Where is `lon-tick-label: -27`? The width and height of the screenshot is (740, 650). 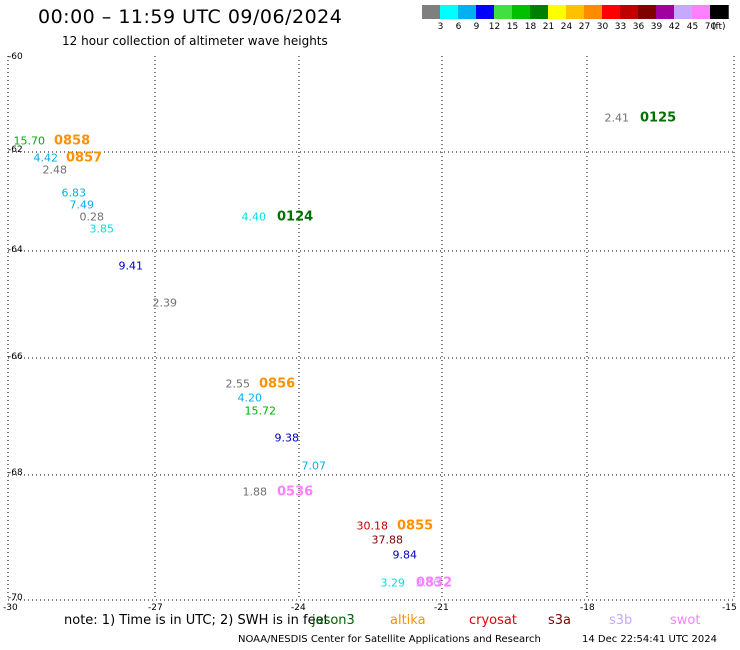
lon-tick-label: -27 is located at coordinates (155, 608).